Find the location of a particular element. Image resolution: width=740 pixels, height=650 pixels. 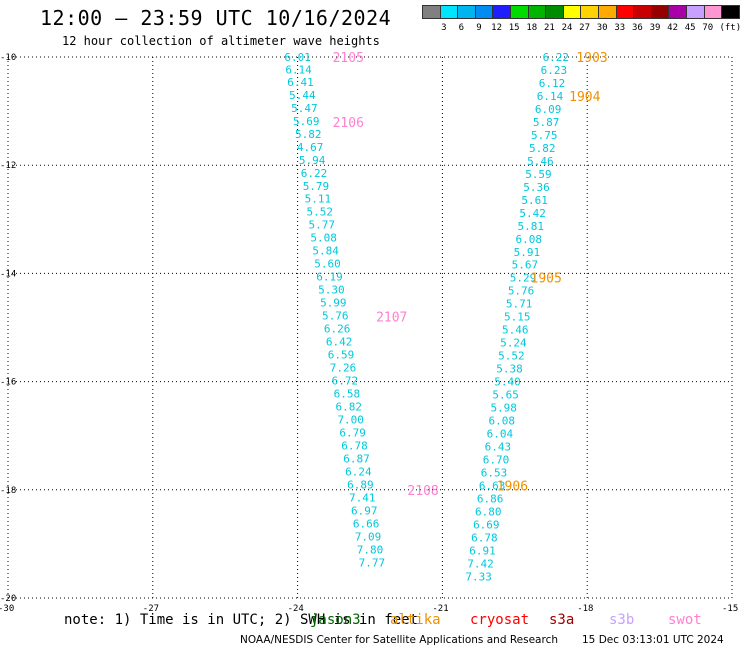

wave-height-value: 6.12 is located at coordinates (552, 83).